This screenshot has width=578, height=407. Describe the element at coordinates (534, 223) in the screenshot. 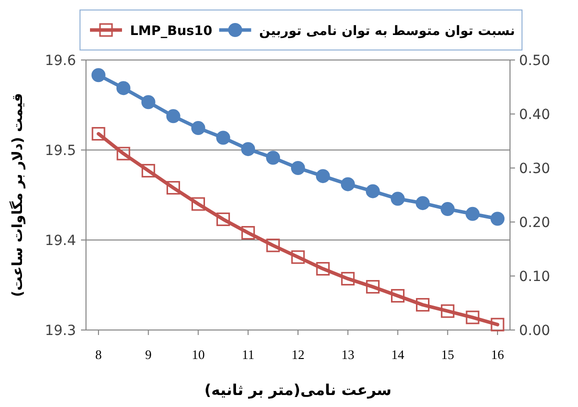

I see `y2-tick-label: 0.20` at that location.